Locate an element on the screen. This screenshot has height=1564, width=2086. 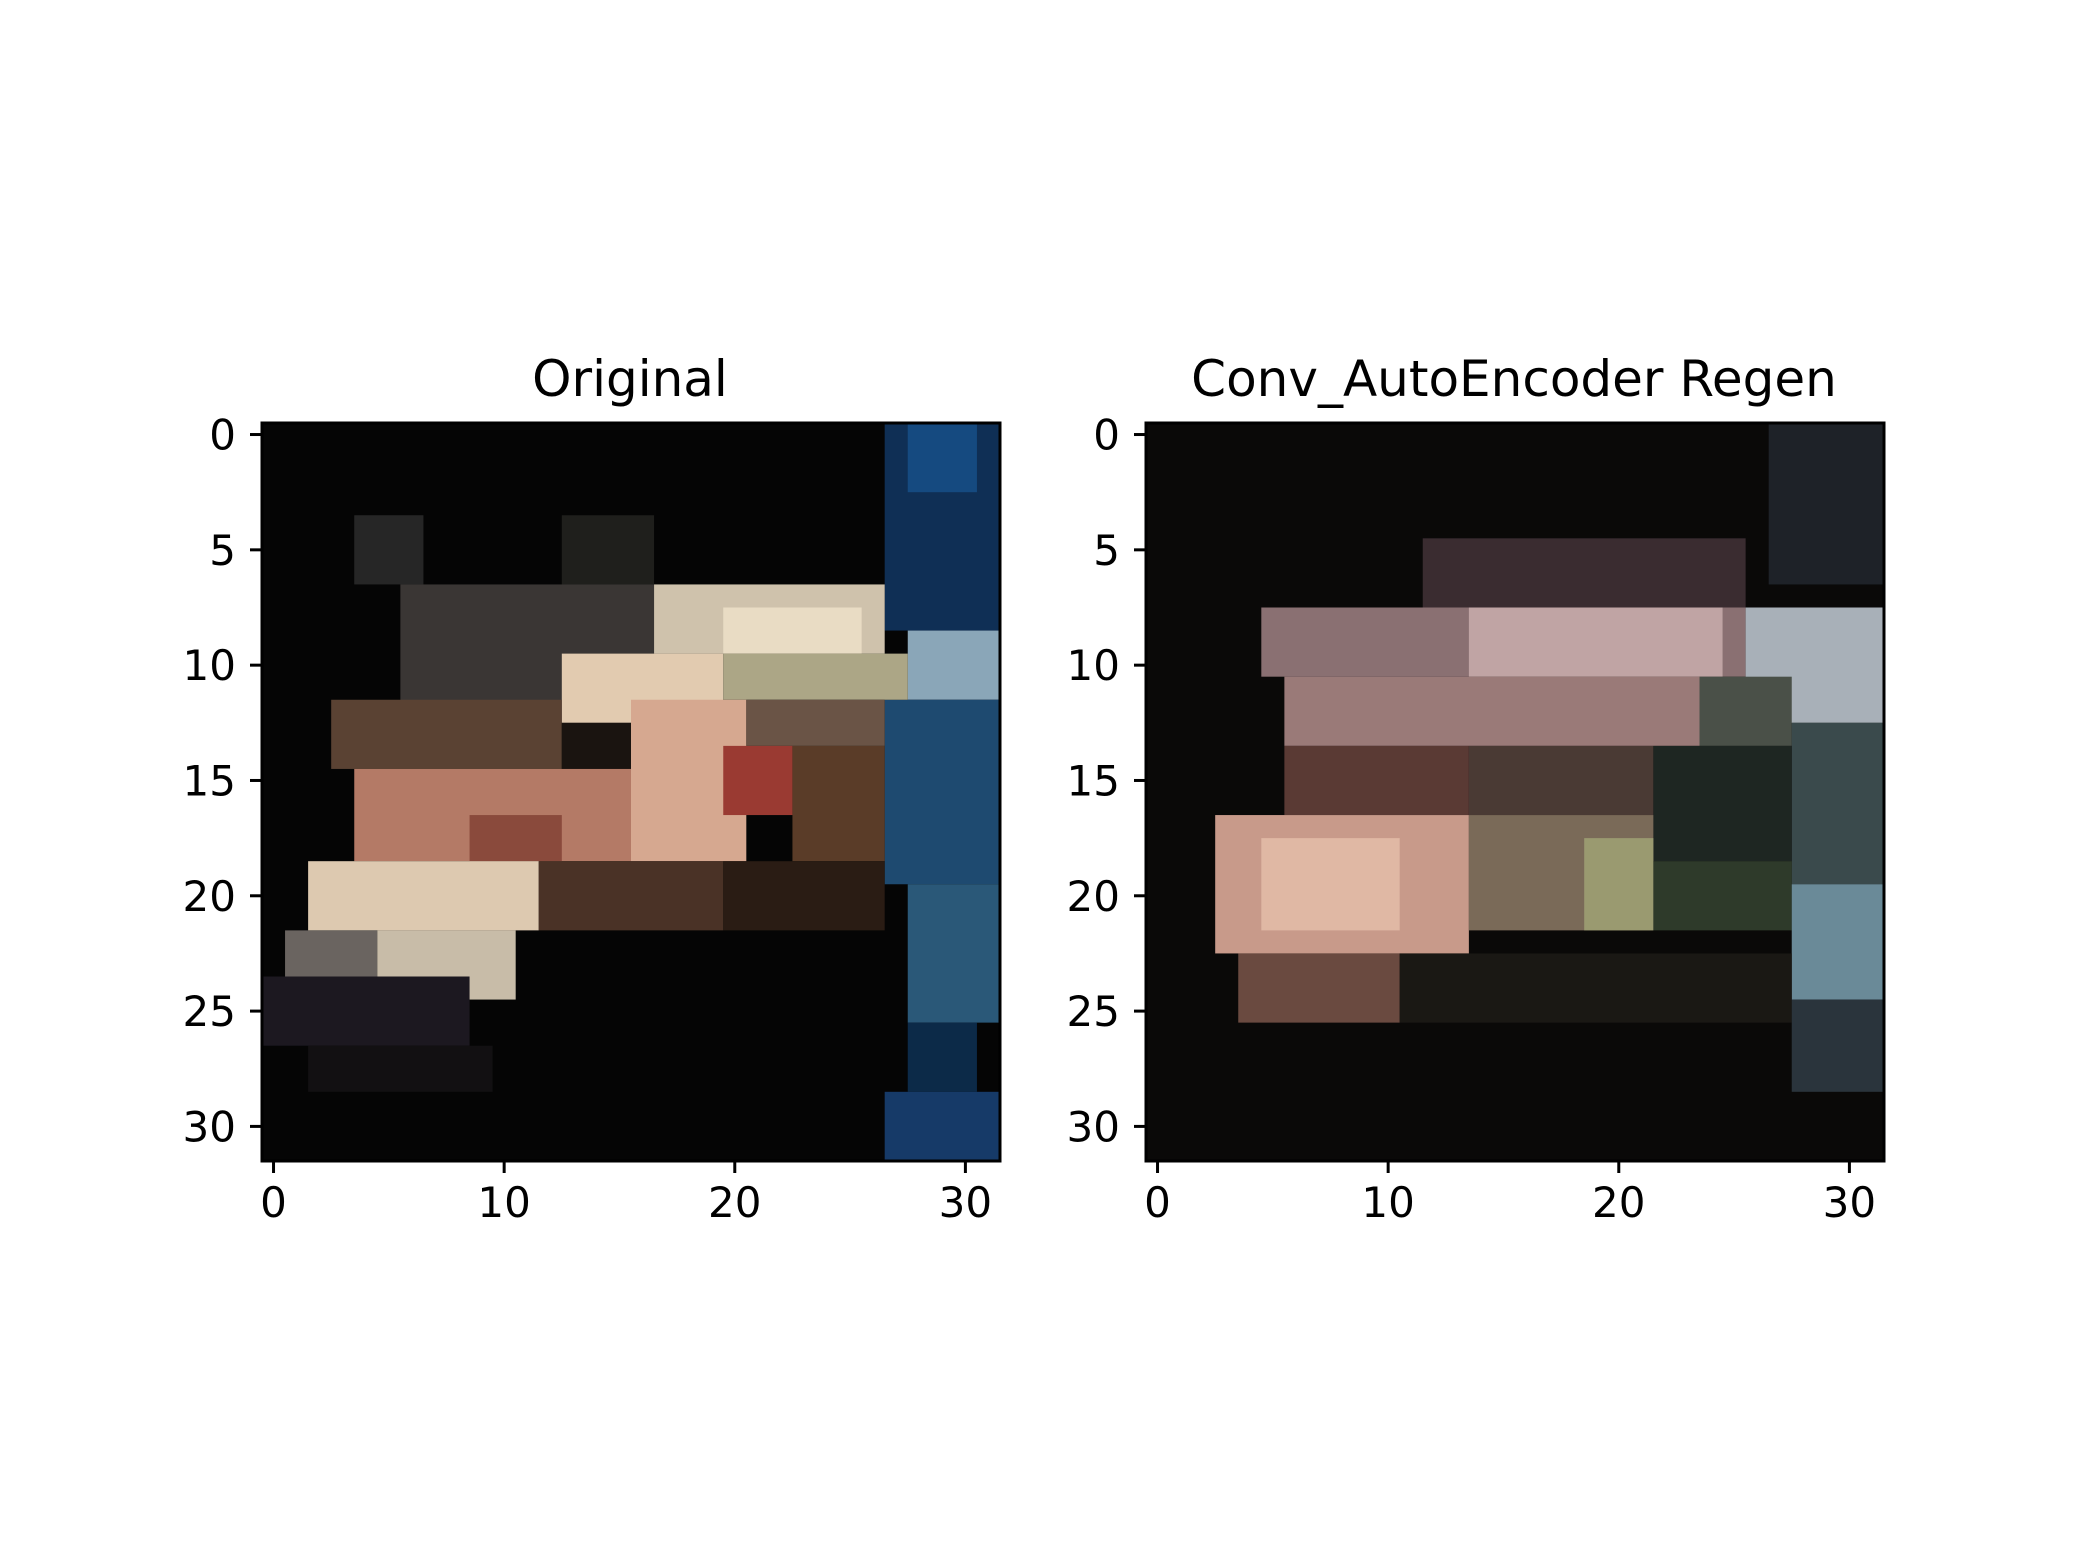
chart-title: Original is located at coordinates (630, 379).